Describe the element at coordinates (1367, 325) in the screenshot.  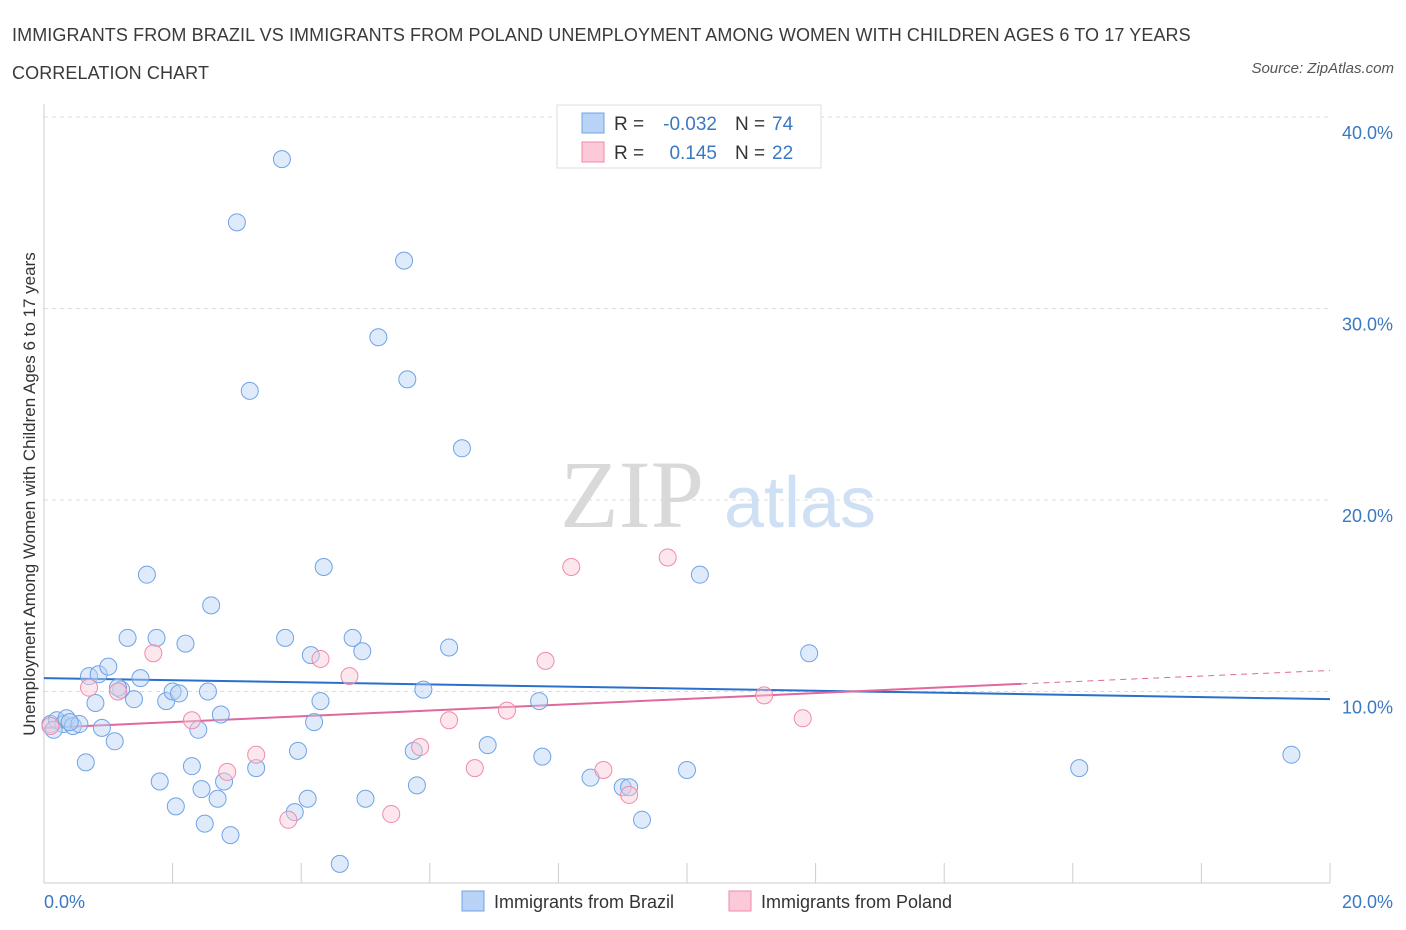
I see `y-tick-label-30: 30.0%` at that location.